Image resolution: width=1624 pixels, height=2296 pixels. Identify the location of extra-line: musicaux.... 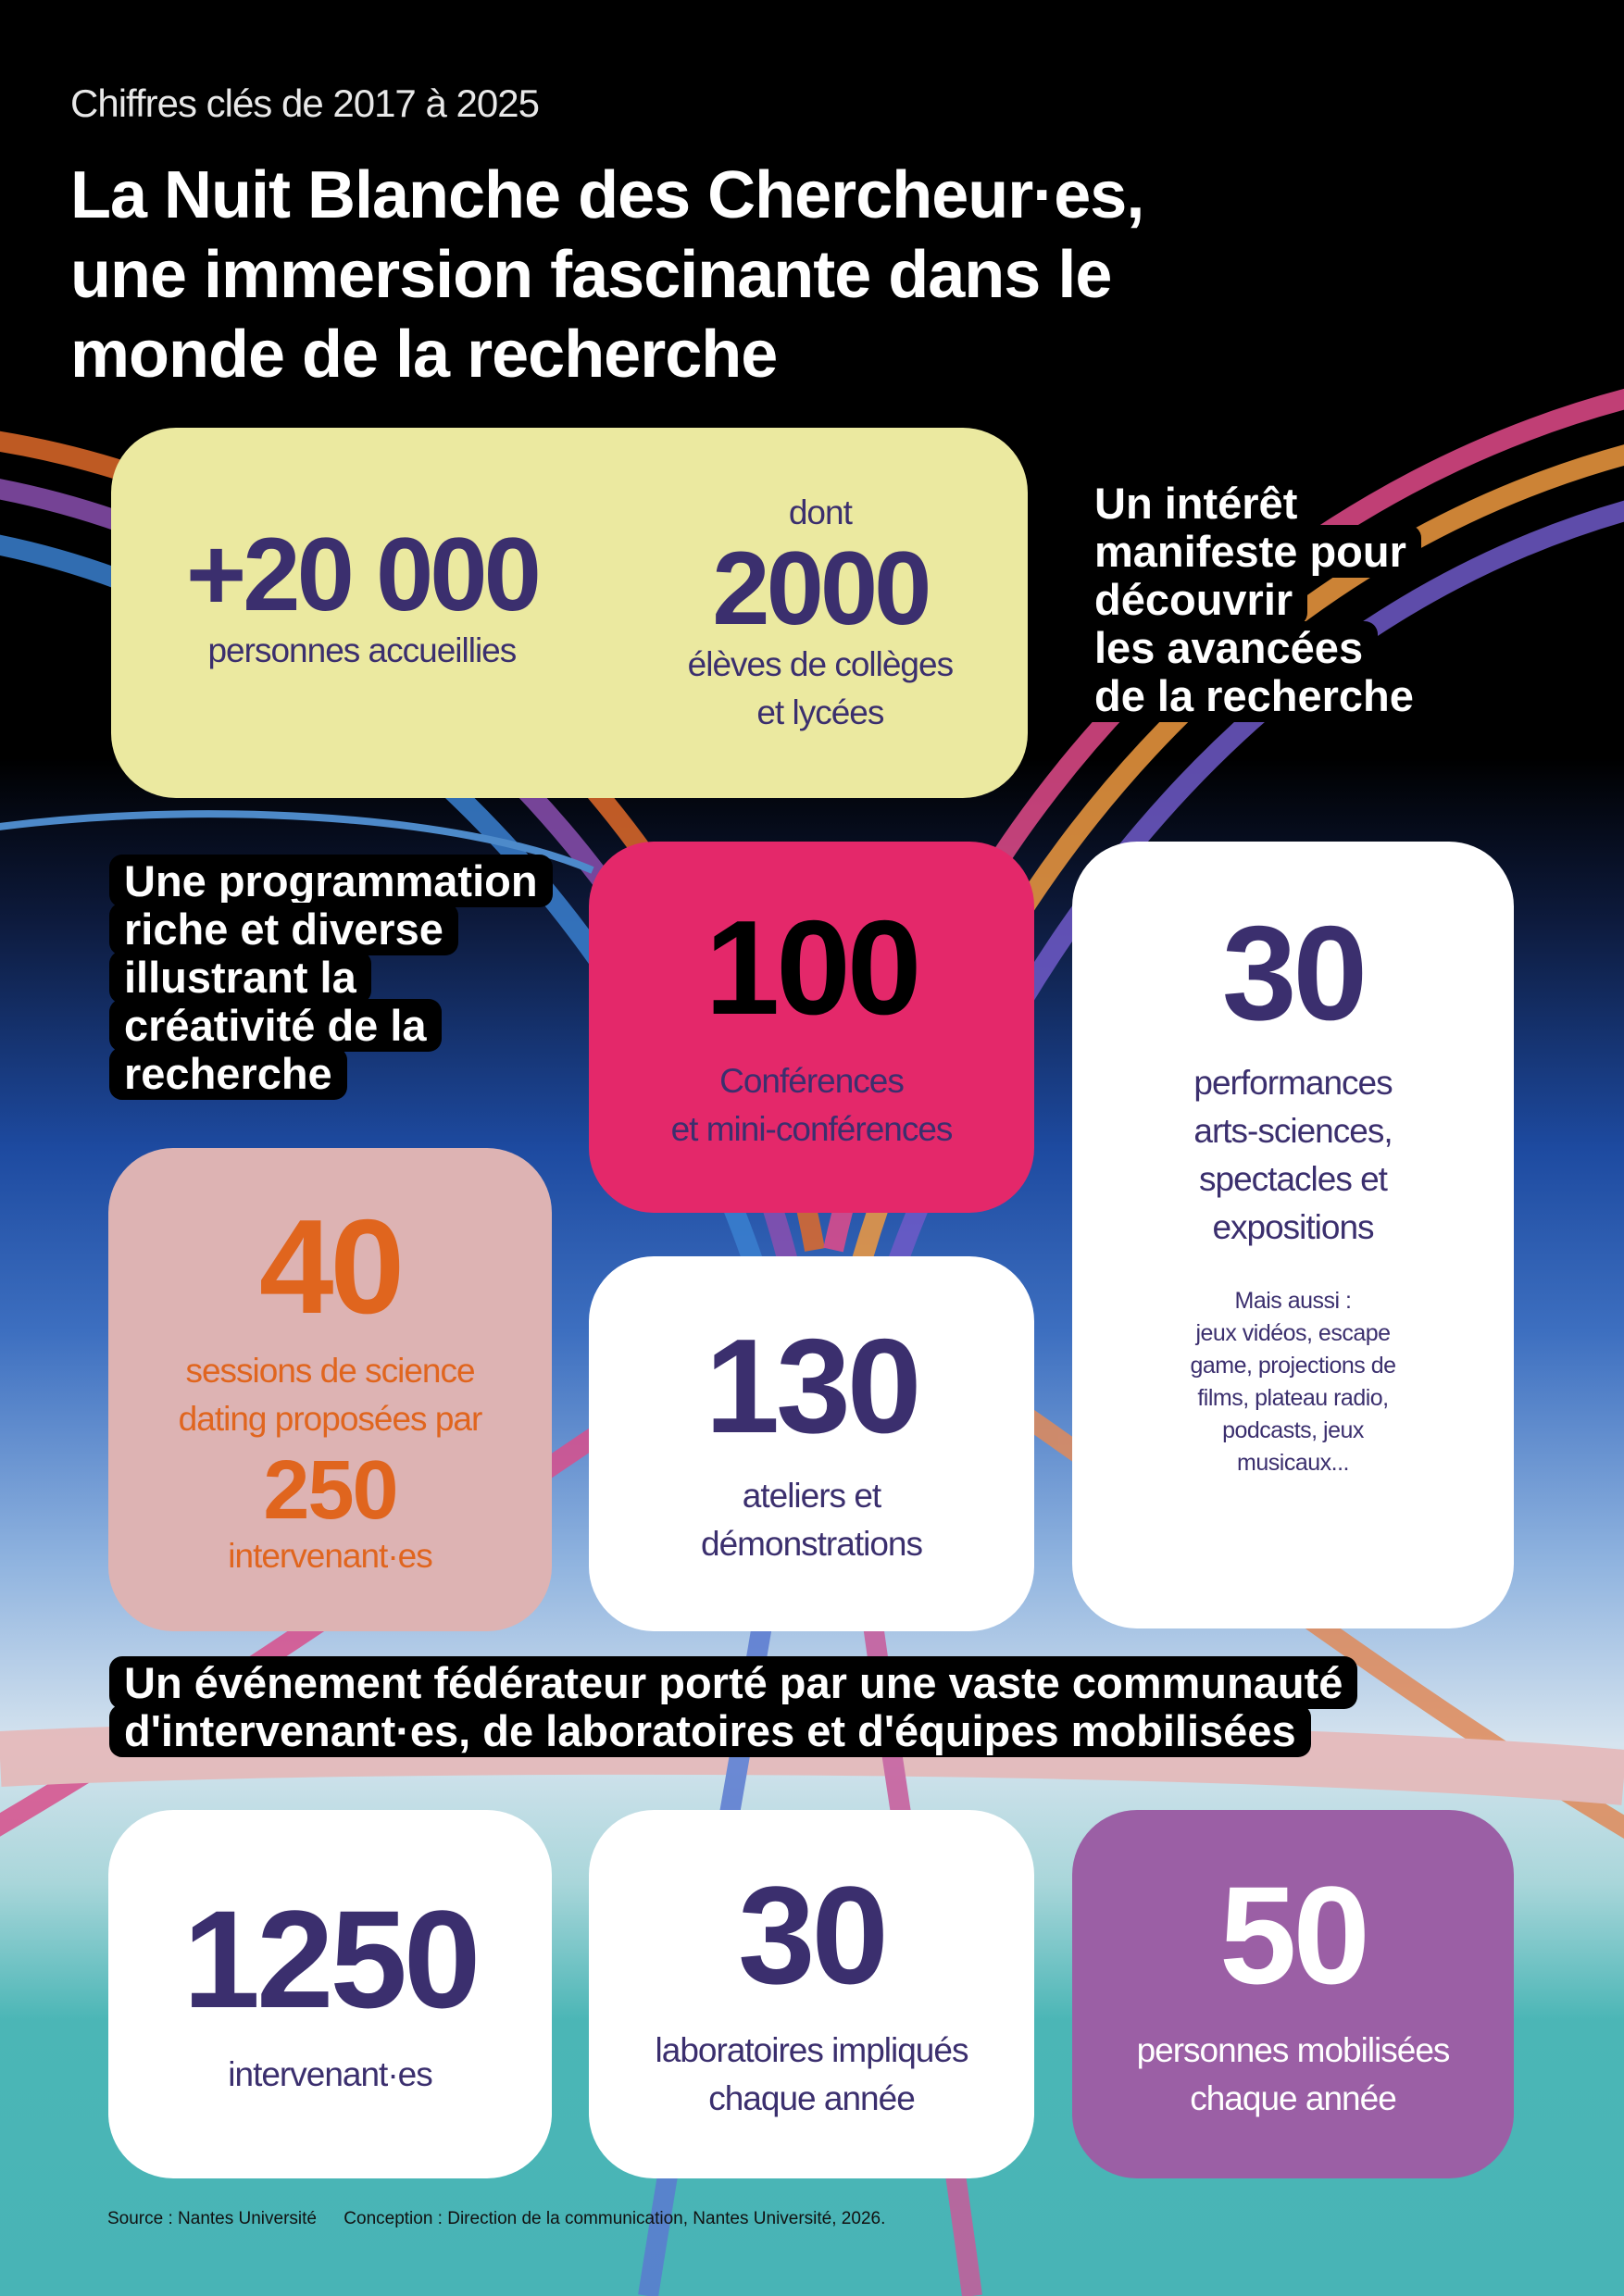
(1293, 1463).